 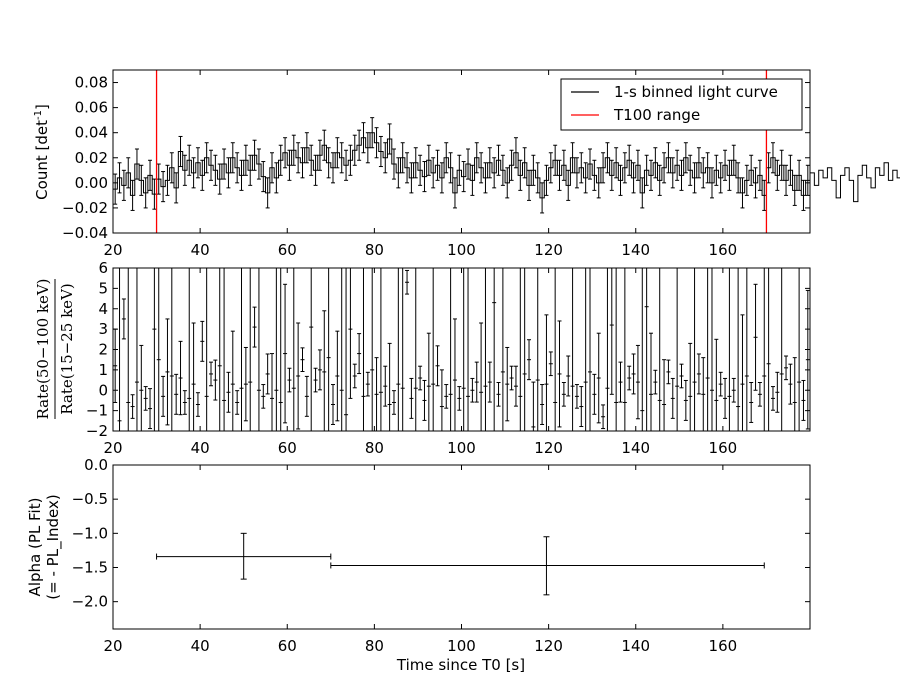 I want to click on alpha-ylabel-line2: (= - PL_Index), so click(x=53, y=546).